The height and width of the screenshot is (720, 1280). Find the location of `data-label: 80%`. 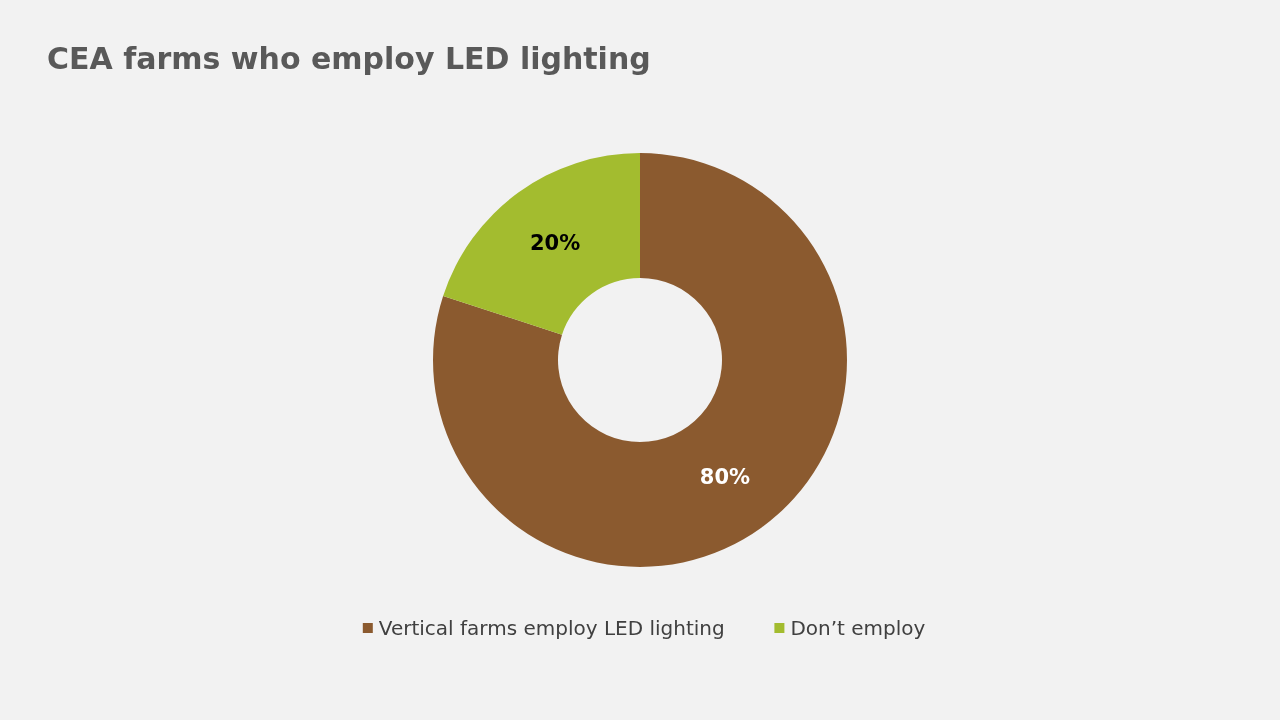

data-label: 80% is located at coordinates (725, 476).